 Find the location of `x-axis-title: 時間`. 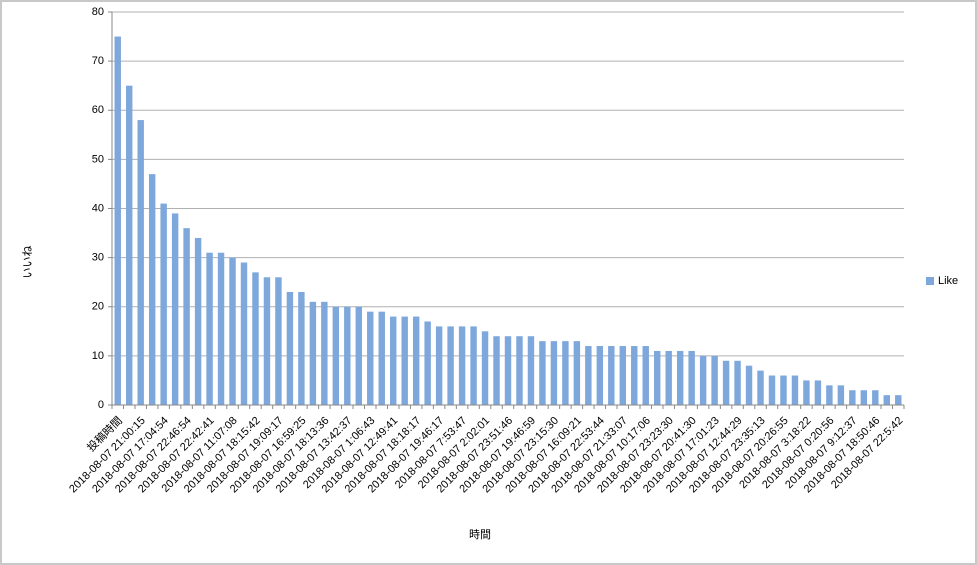

x-axis-title: 時間 is located at coordinates (480, 534).